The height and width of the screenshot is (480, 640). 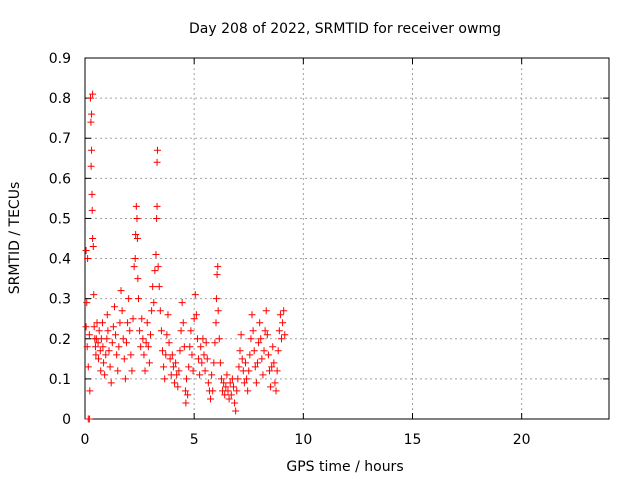 What do you see at coordinates (60, 260) in the screenshot?
I see `y-tick-label: 0.4` at bounding box center [60, 260].